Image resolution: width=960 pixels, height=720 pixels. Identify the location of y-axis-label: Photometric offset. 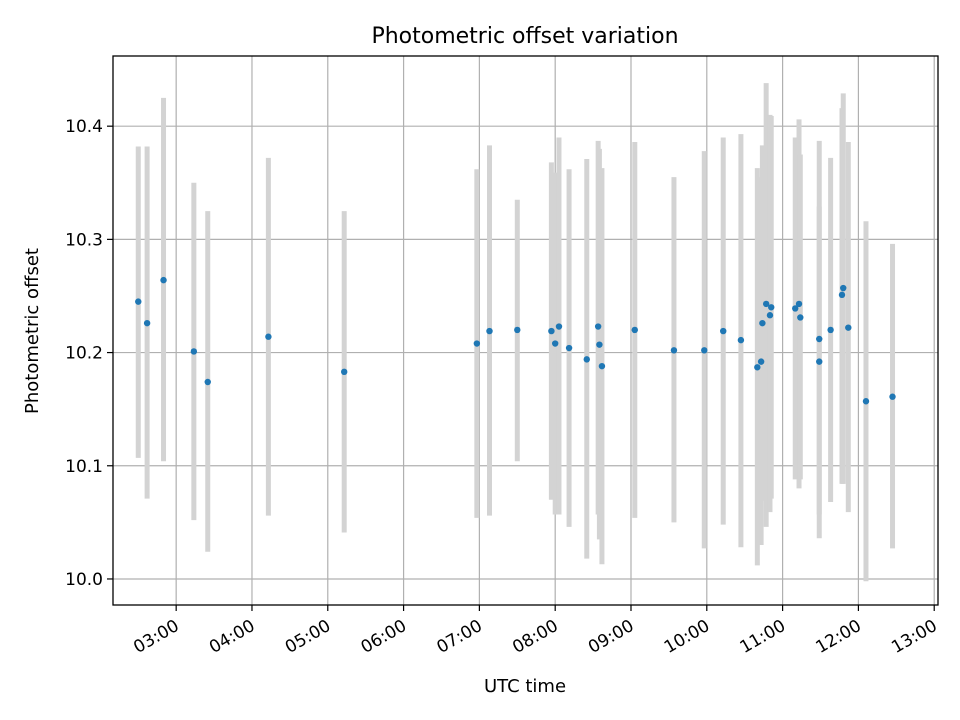
(32, 331).